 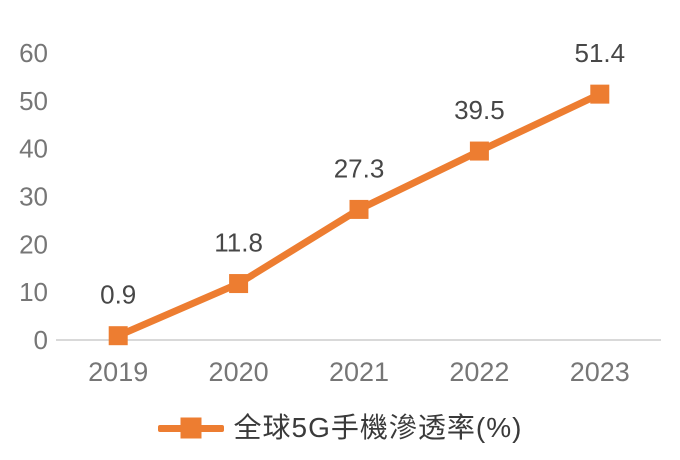 What do you see at coordinates (479, 110) in the screenshot?
I see `data-point-label: 39.5` at bounding box center [479, 110].